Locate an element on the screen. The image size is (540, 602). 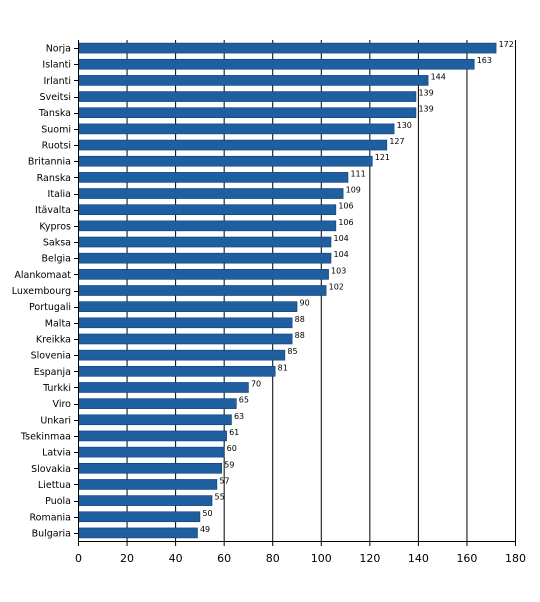
data-label-22: 65 is located at coordinates (244, 400).